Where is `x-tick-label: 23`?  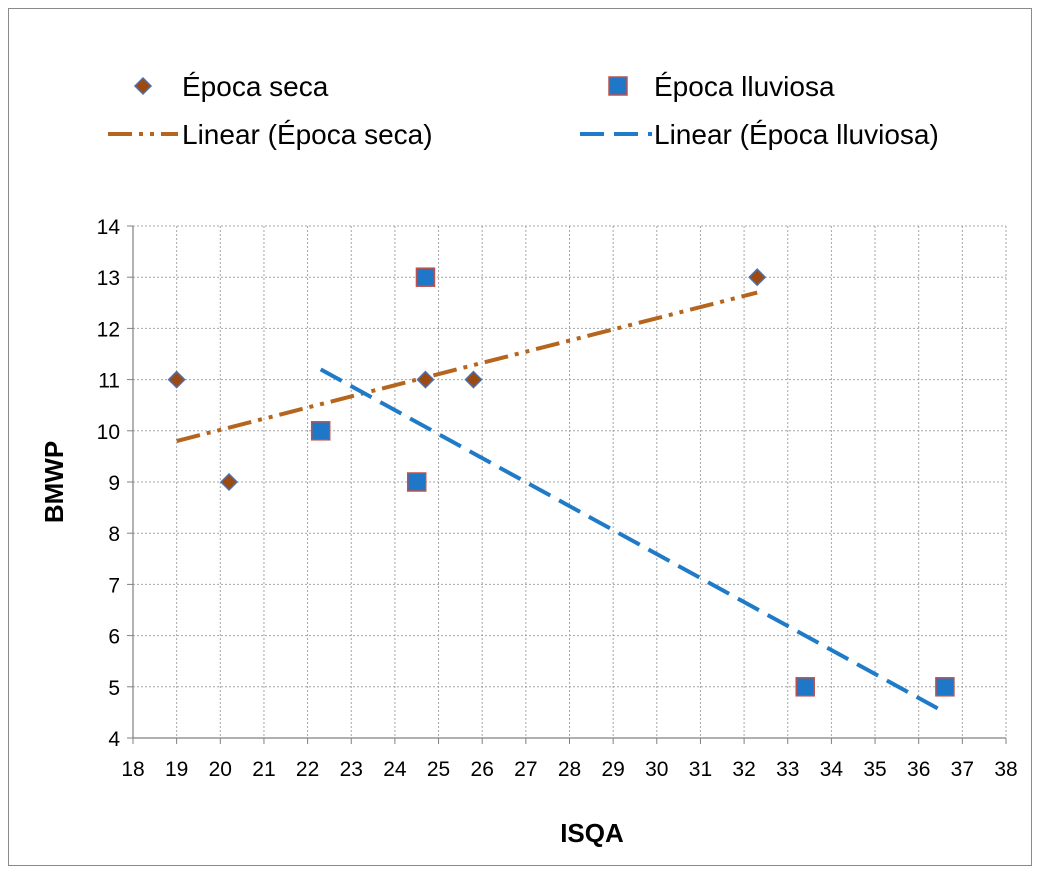
x-tick-label: 23 is located at coordinates (351, 769).